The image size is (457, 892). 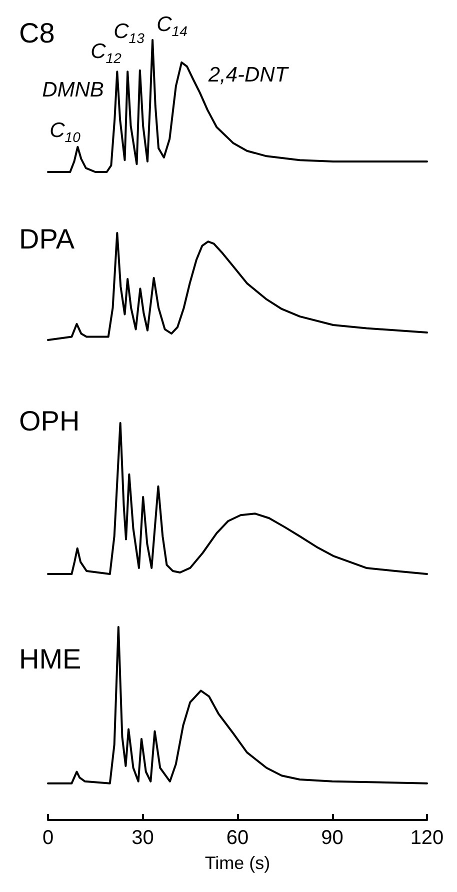 What do you see at coordinates (47, 239) in the screenshot?
I see `chart-title: DPA` at bounding box center [47, 239].